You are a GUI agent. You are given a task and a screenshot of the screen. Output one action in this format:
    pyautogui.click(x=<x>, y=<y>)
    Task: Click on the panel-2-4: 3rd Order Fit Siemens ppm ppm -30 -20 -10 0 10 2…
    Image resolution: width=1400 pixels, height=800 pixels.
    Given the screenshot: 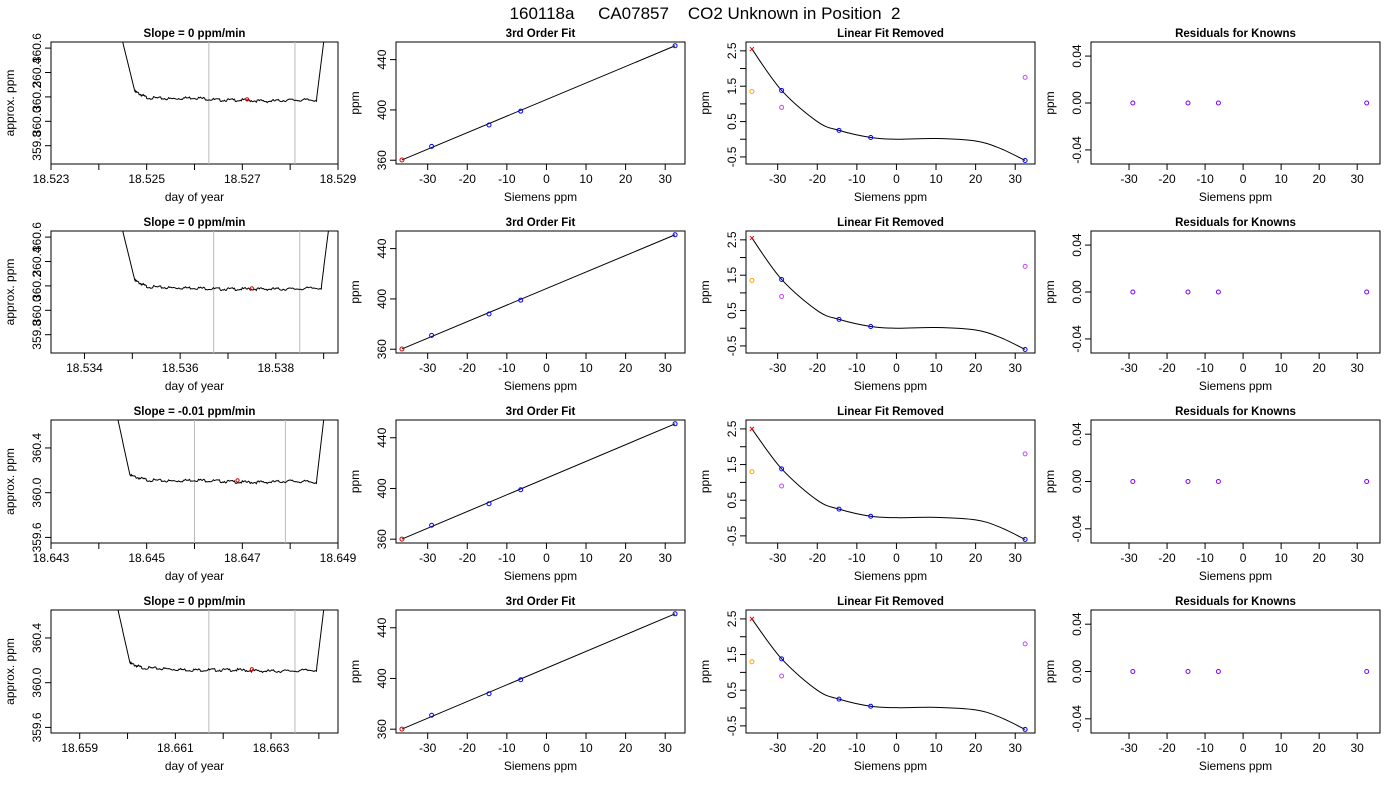 What is the action you would take?
    pyautogui.click(x=517, y=684)
    